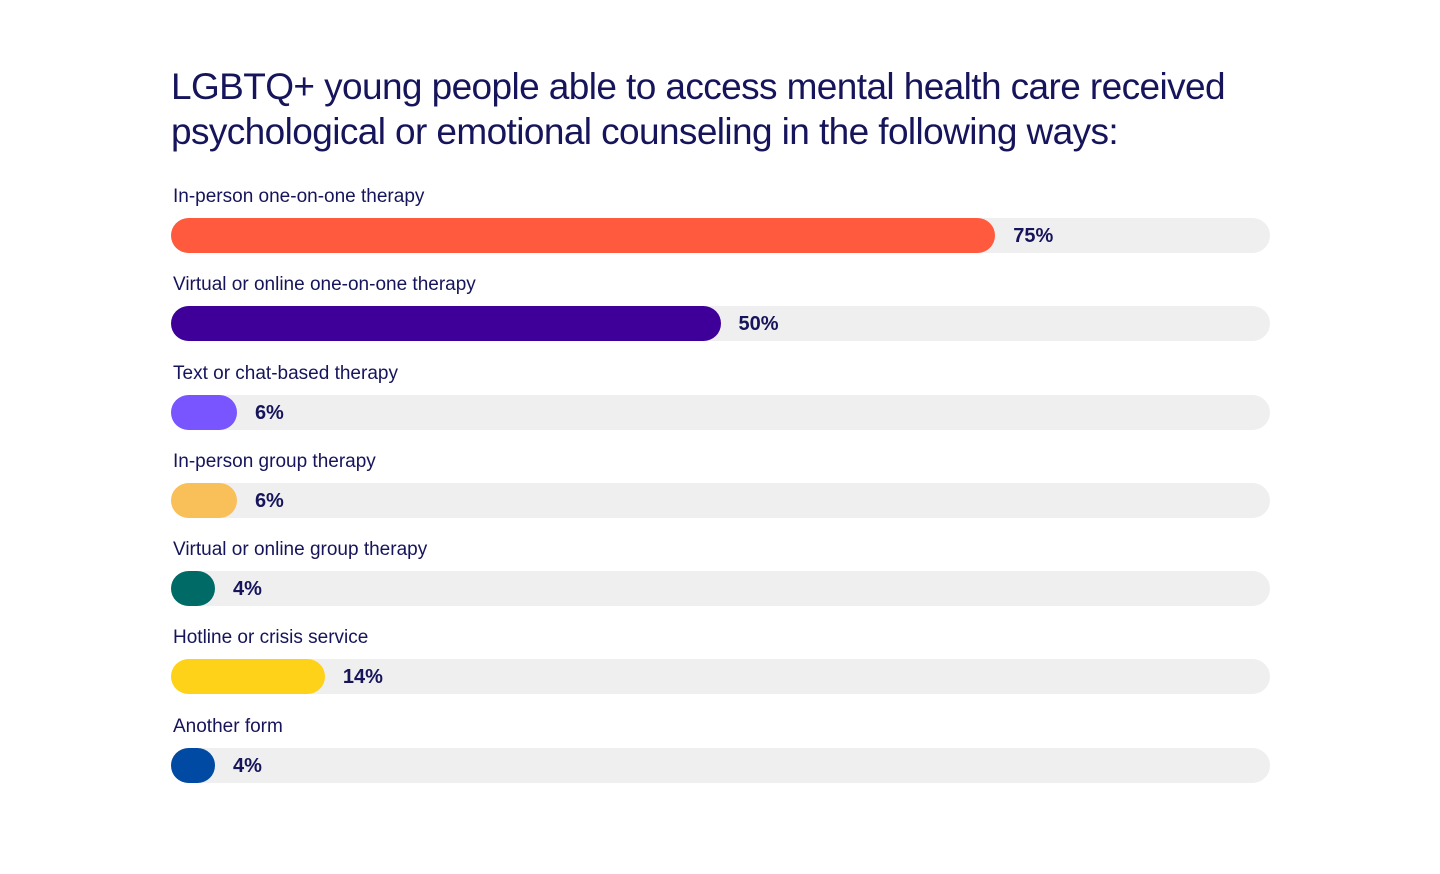 Image resolution: width=1440 pixels, height=874 pixels. What do you see at coordinates (1033, 236) in the screenshot?
I see `value-label: 75%` at bounding box center [1033, 236].